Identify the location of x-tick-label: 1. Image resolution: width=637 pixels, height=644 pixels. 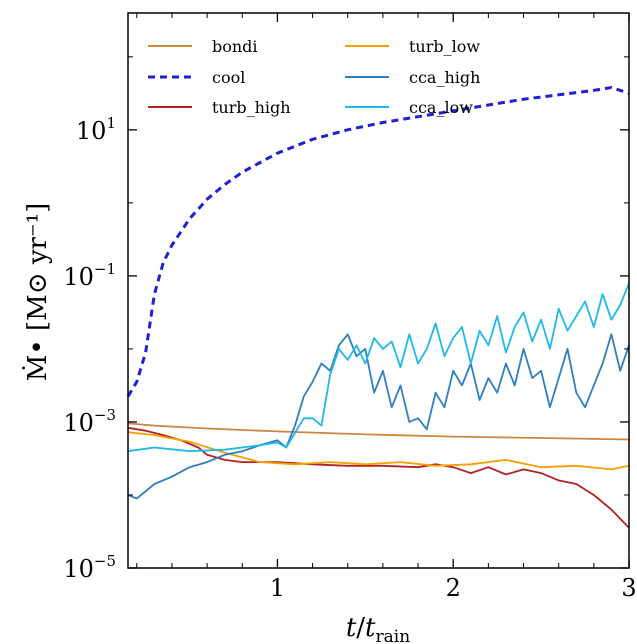
(277, 588).